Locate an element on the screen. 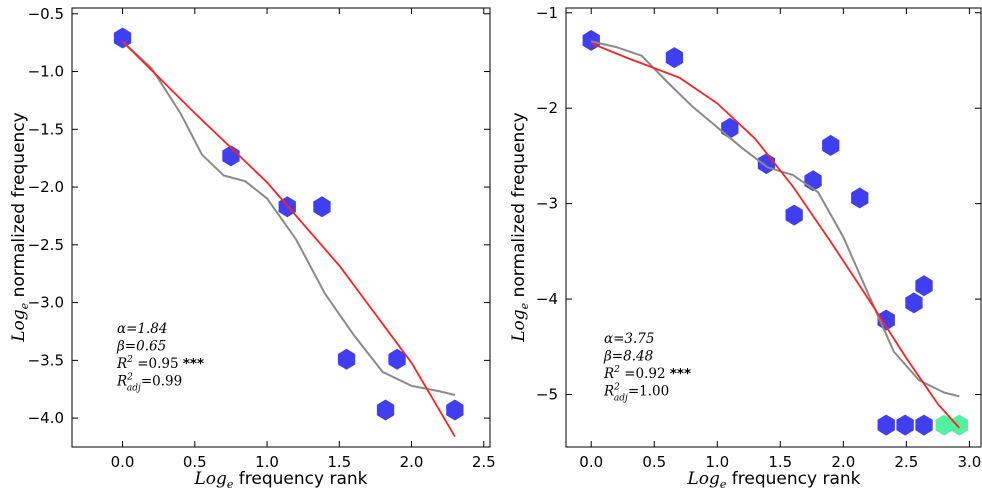 This screenshot has width=982, height=491. left-x-tick-label: 1.5 is located at coordinates (339, 462).